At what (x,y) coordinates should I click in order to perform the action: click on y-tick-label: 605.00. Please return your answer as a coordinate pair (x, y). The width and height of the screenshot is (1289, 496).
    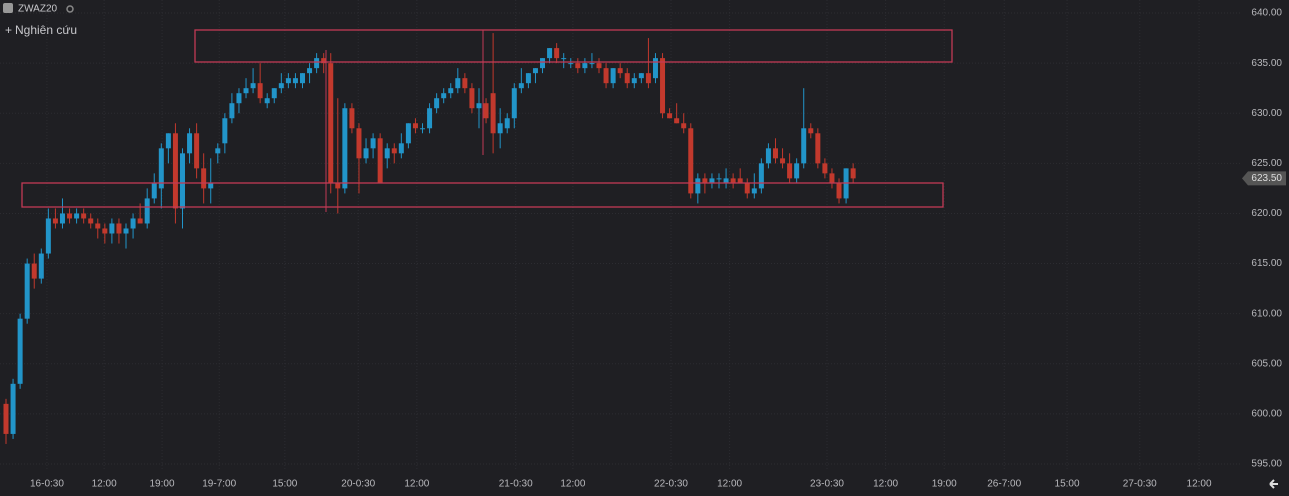
    Looking at the image, I should click on (1266, 363).